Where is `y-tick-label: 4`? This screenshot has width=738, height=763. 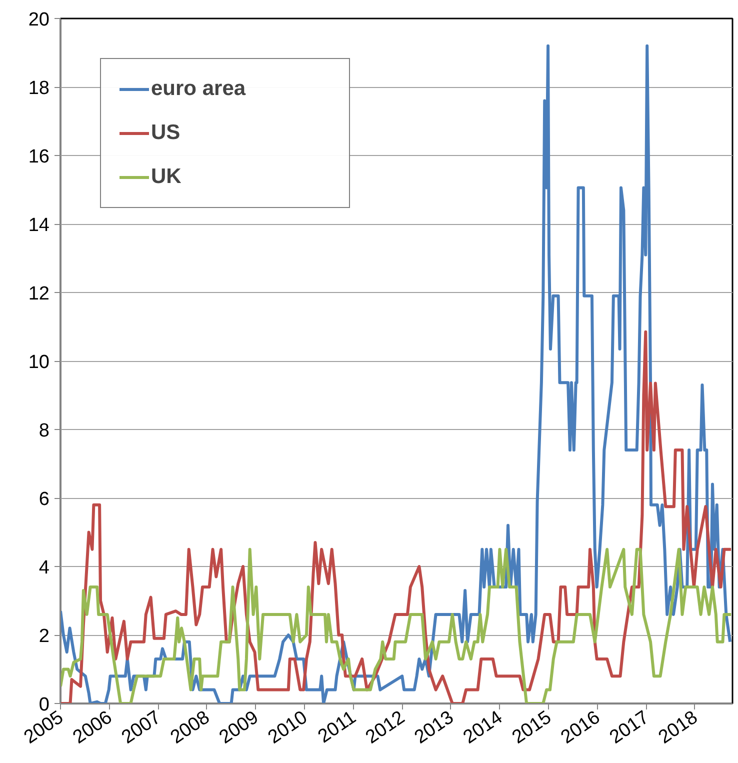 y-tick-label: 4 is located at coordinates (44, 568).